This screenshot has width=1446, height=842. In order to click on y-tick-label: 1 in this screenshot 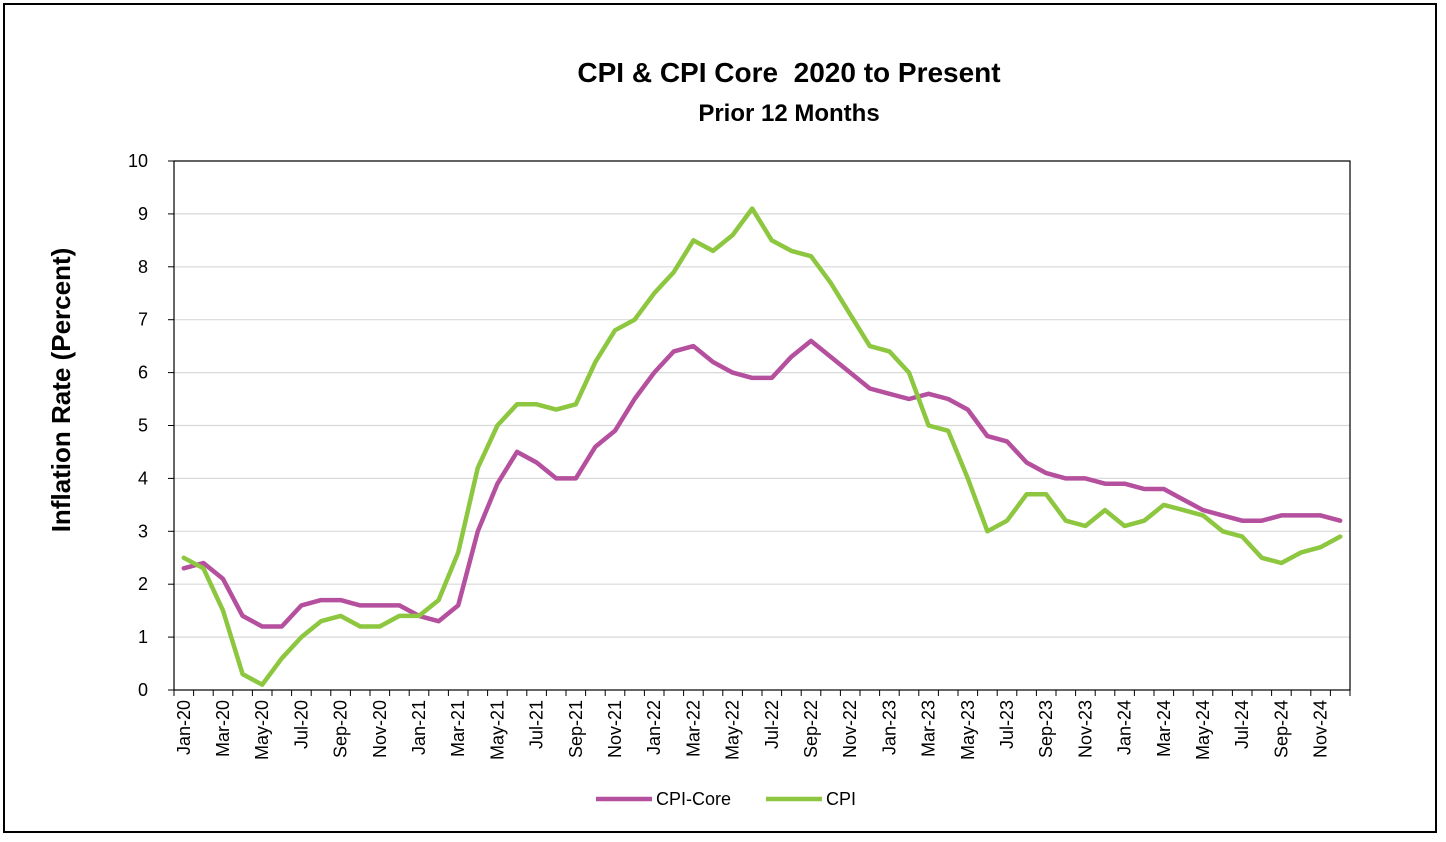, I will do `click(143, 637)`.